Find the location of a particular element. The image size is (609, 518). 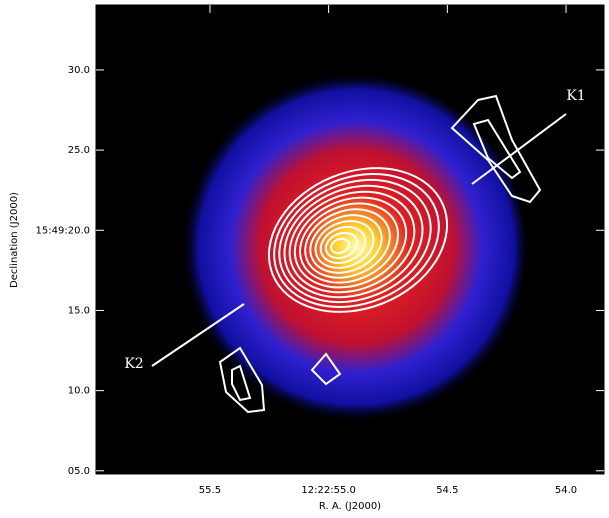

x-tick-label: 12:22:55.0 is located at coordinates (328, 490).